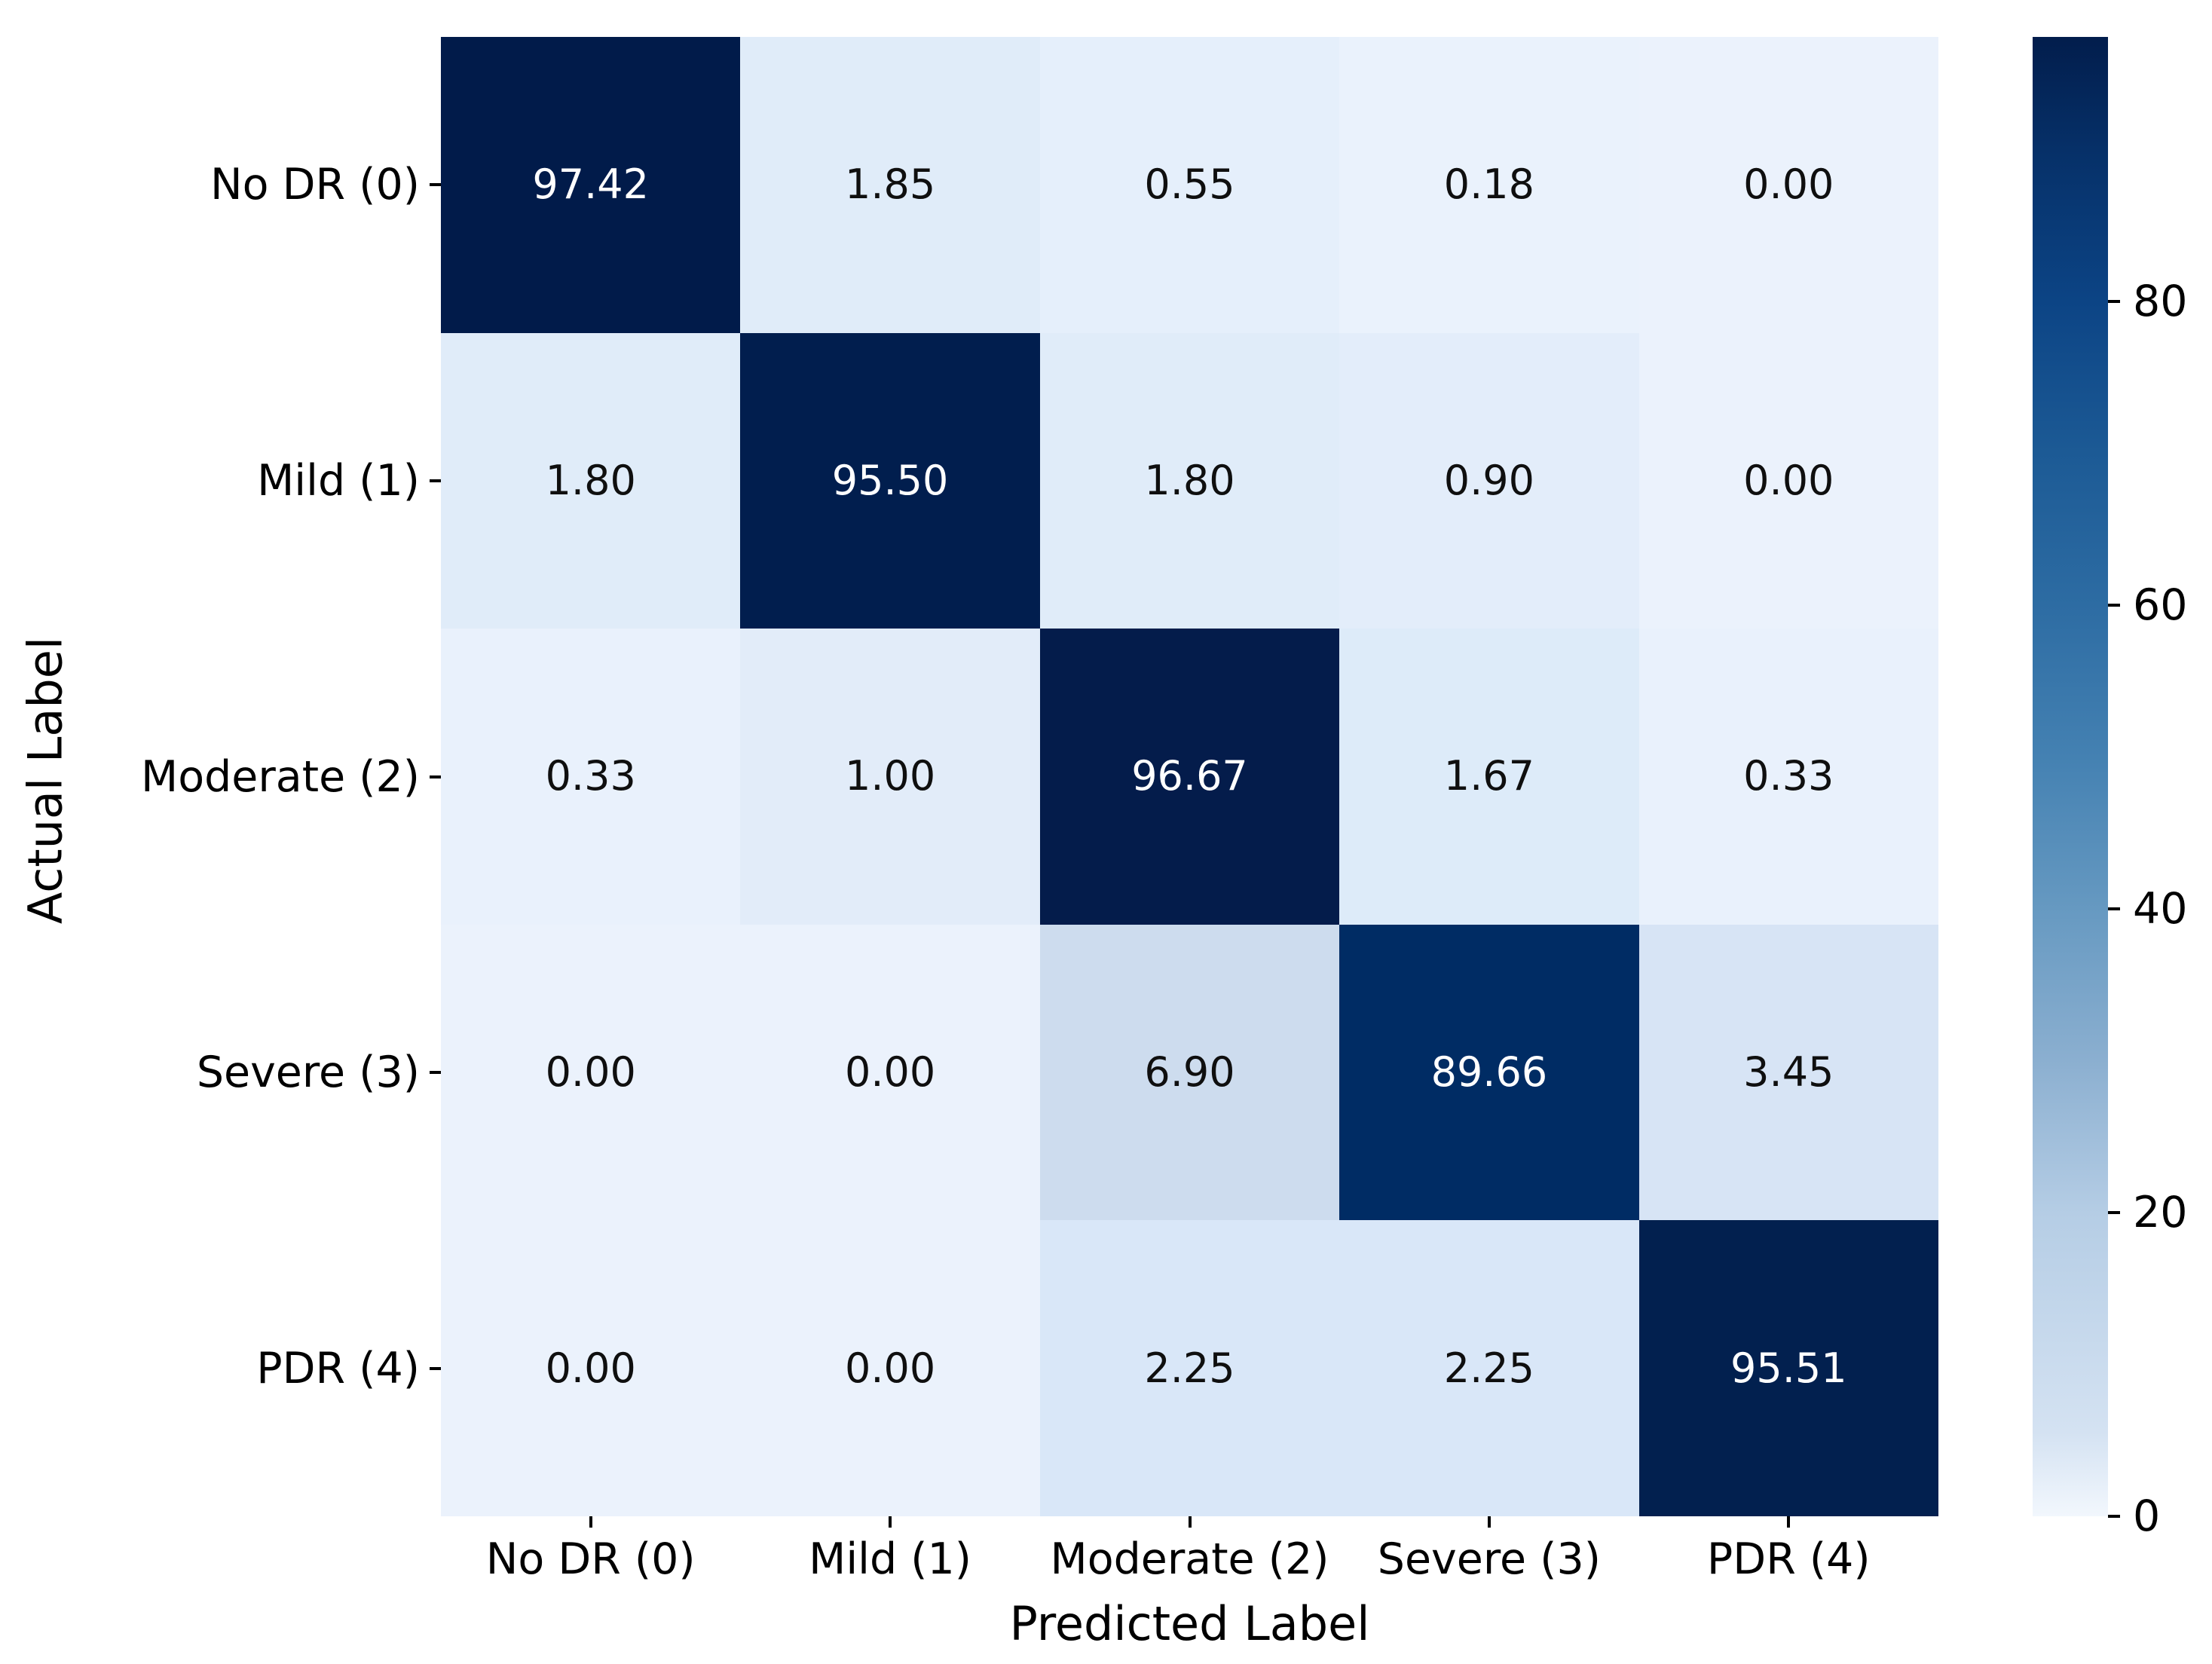 This screenshot has width=2212, height=1664. I want to click on colorbar-tick-label: 60, so click(2161, 605).